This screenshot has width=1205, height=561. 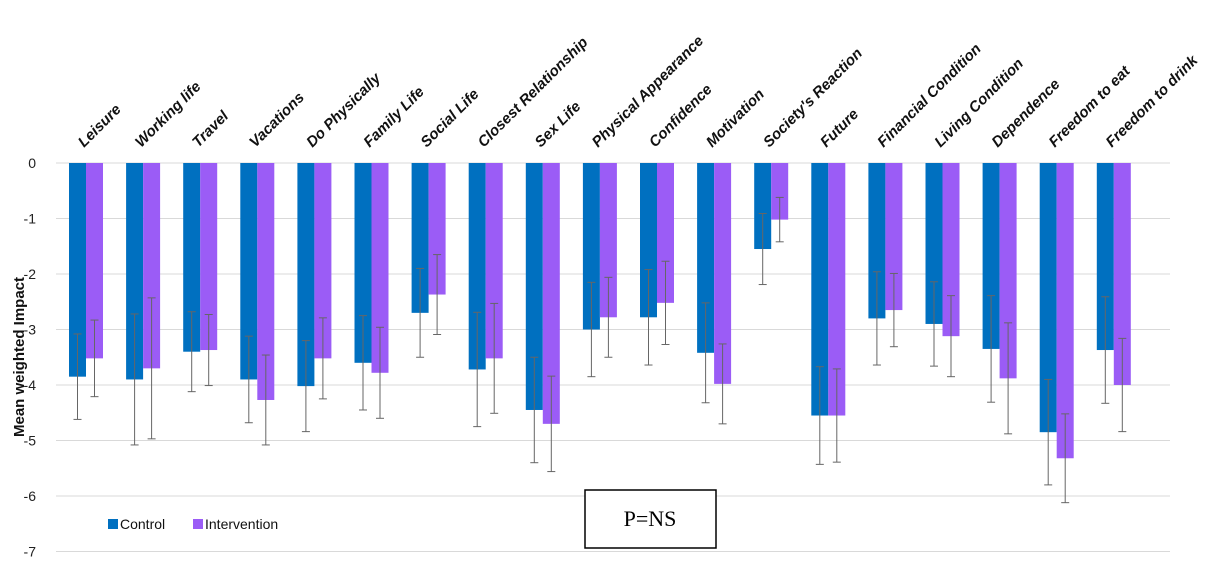 I want to click on y-tick-label: -4, so click(x=30, y=385).